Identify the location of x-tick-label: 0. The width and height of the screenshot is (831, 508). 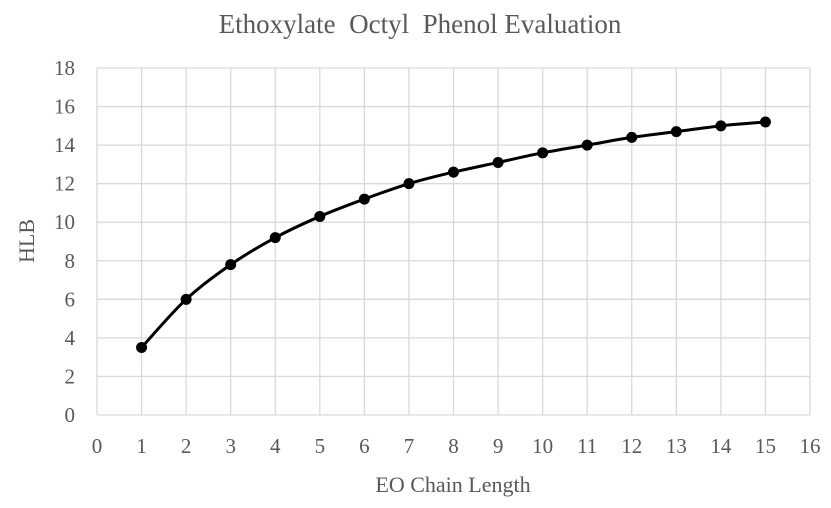
(97, 446).